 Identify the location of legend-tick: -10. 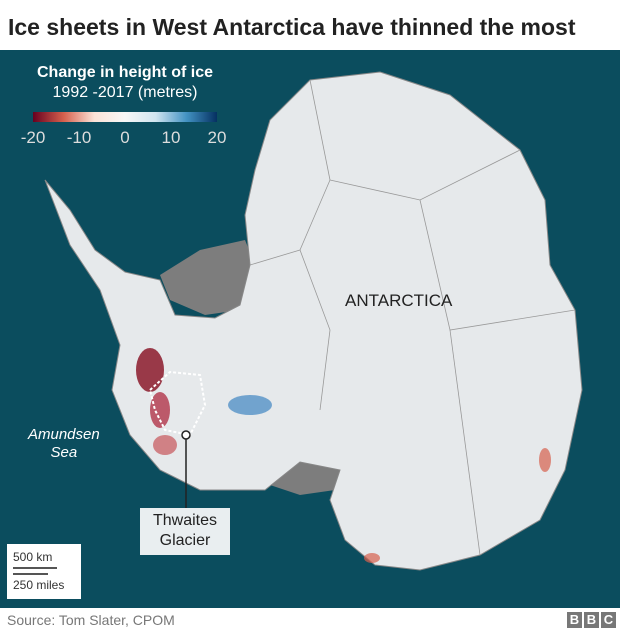
(79, 137).